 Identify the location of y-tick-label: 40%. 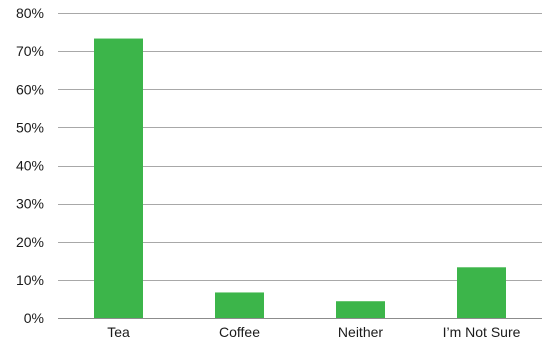
(30, 166).